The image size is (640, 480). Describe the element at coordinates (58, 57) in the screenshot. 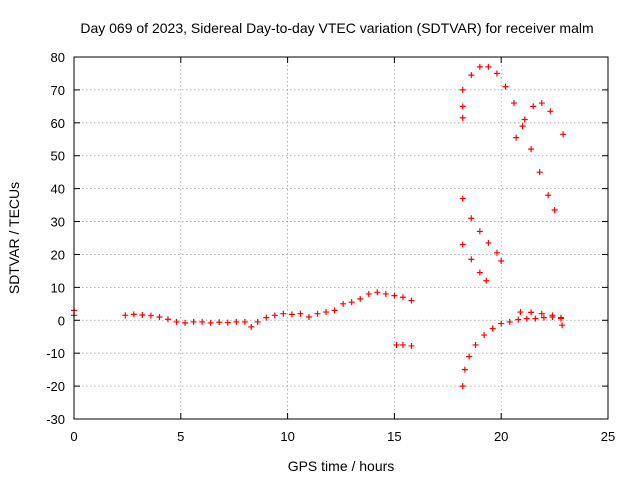

I see `y-tick-label: 80` at that location.